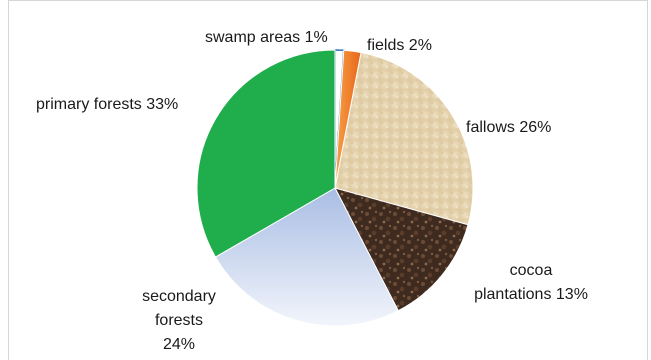 The image size is (651, 360). I want to click on slice-label-line: forests, so click(179, 320).